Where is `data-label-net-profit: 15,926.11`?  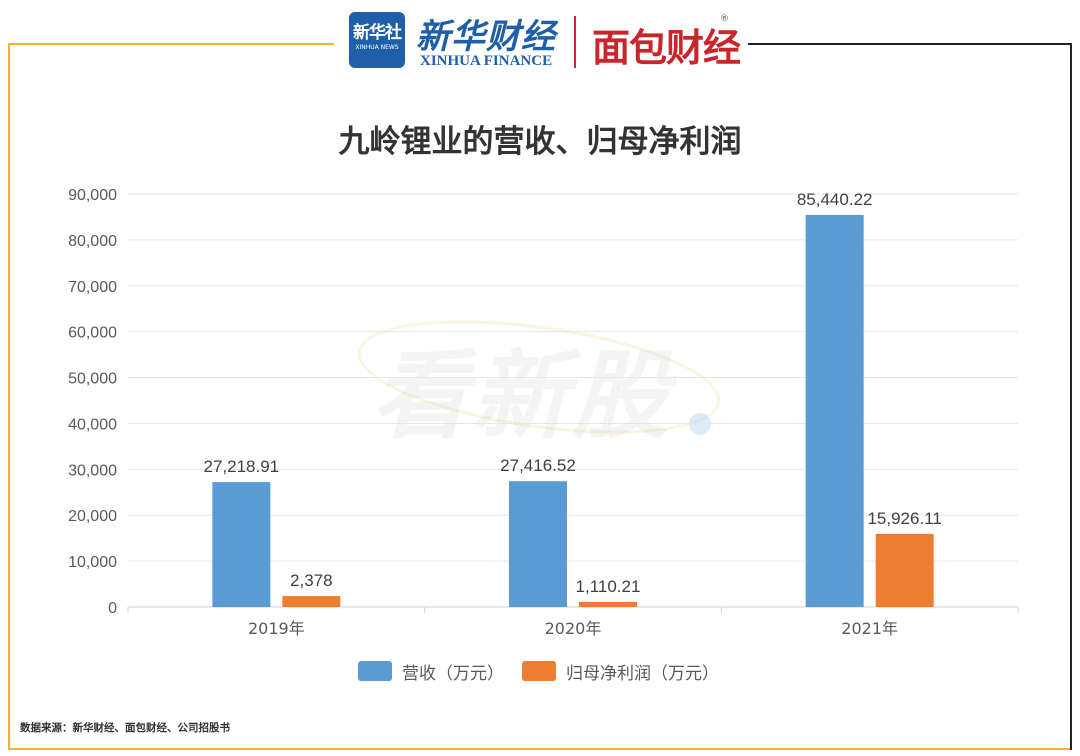
data-label-net-profit: 15,926.11 is located at coordinates (904, 518).